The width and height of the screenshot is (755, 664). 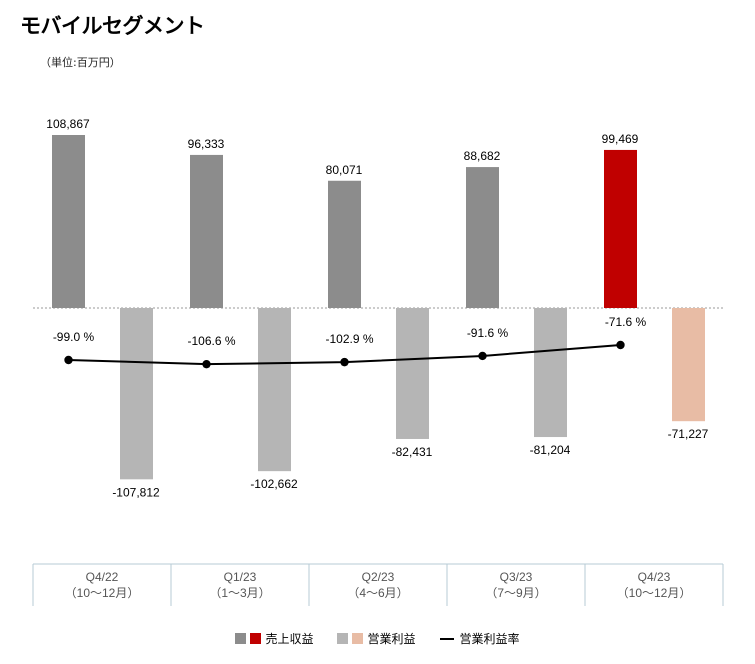 I want to click on legend-line-margin, so click(x=446, y=638).